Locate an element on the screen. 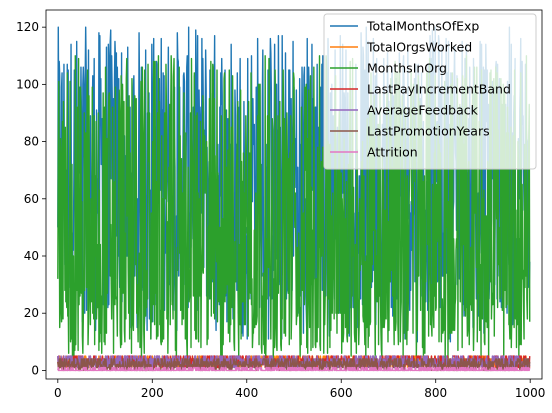 This screenshot has width=552, height=413. legend-label: Attrition is located at coordinates (392, 152).